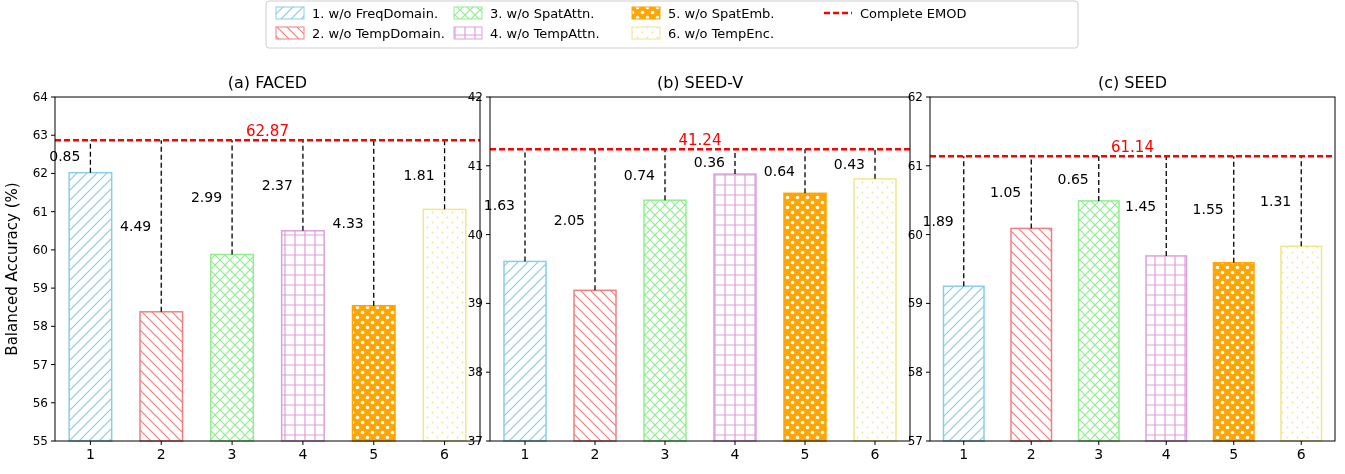 The height and width of the screenshot is (474, 1345). I want to click on annotation: 1.31, so click(1276, 201).